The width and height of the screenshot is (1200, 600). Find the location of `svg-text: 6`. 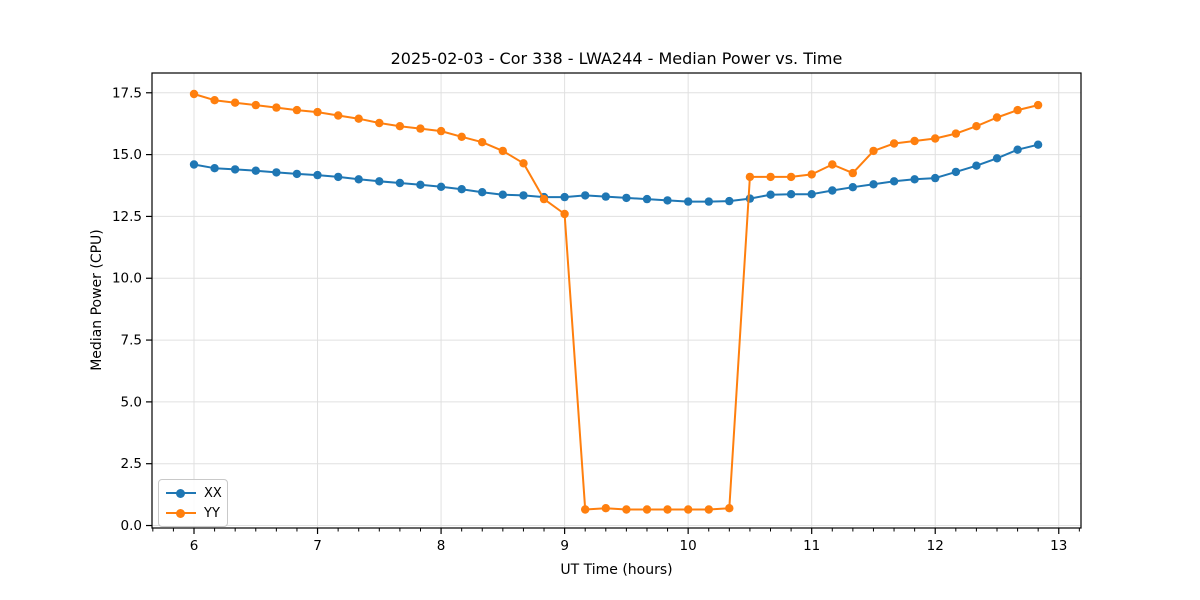

svg-text: 6 is located at coordinates (194, 546).